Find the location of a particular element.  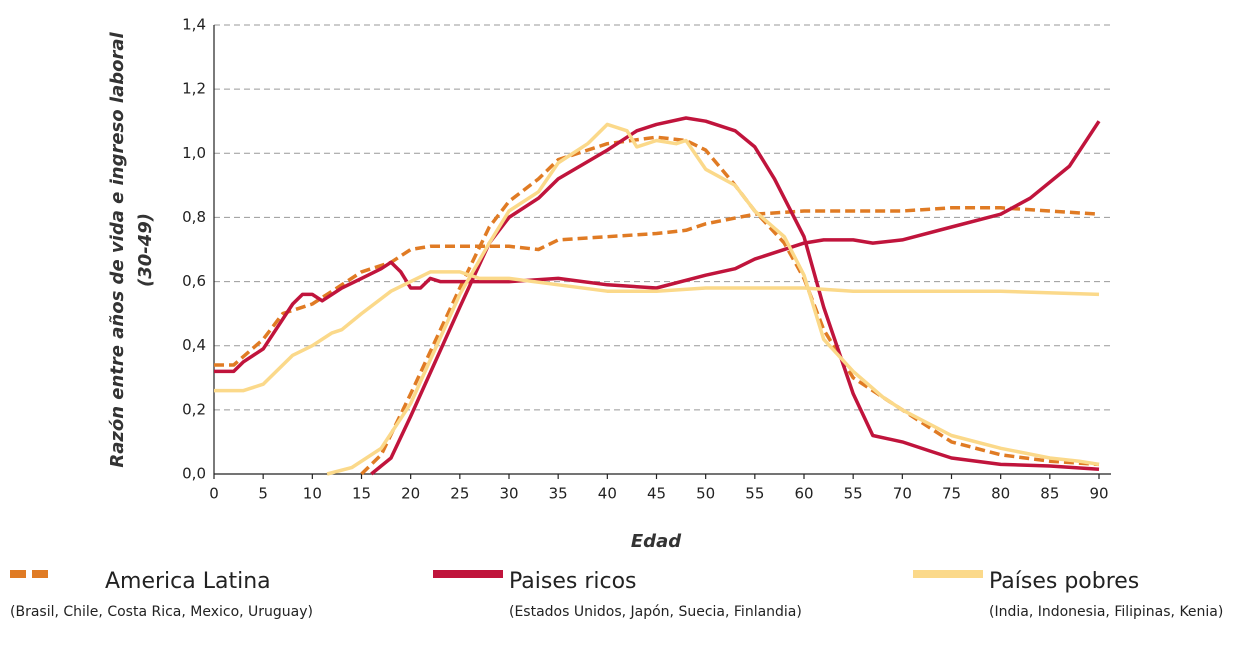

y-tick-label: 1,0 is located at coordinates (194, 153).